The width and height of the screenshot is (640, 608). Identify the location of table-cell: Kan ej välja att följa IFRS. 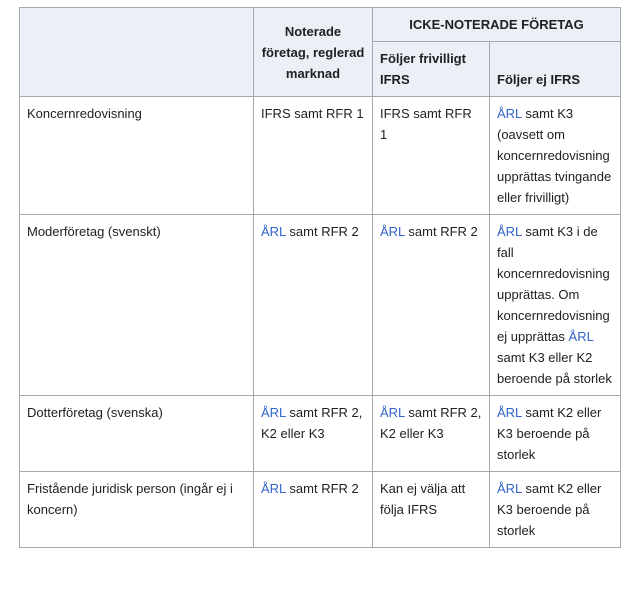
(431, 509).